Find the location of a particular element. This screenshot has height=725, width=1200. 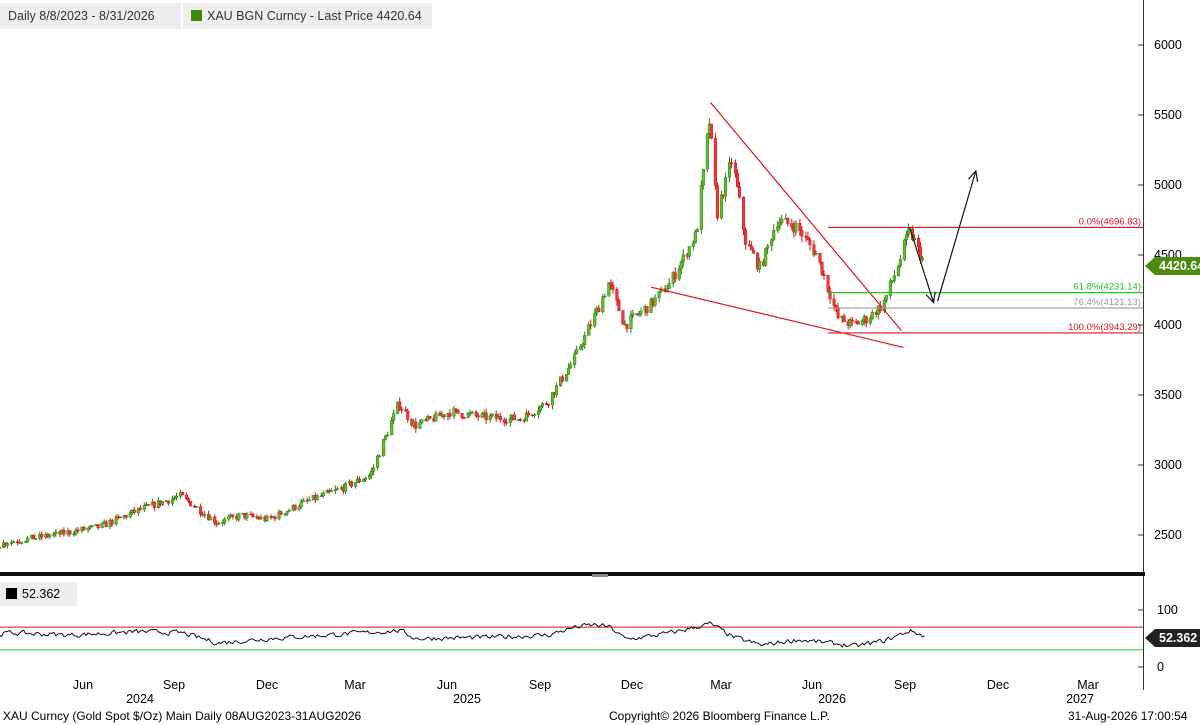

rsi-line is located at coordinates (462, 634).